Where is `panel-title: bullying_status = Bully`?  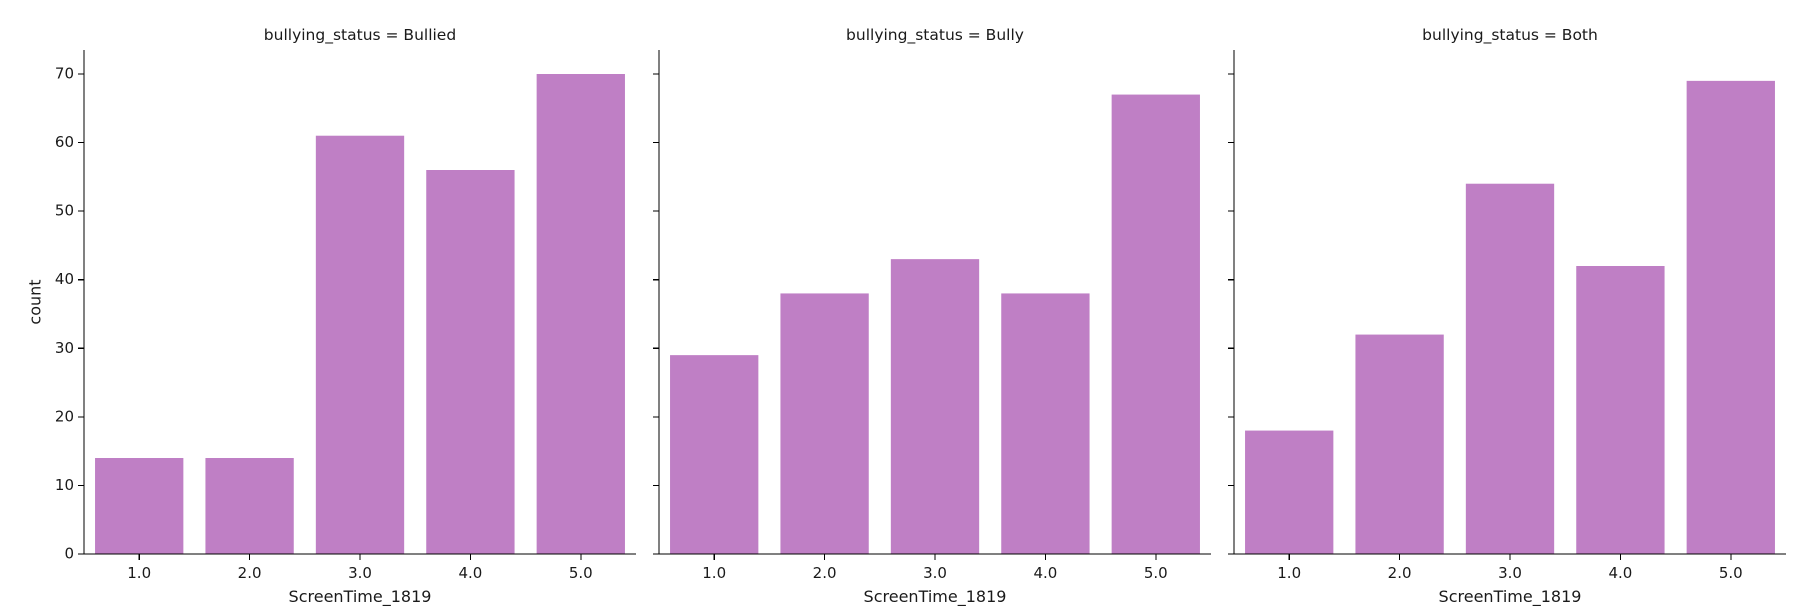 panel-title: bullying_status = Bully is located at coordinates (935, 35).